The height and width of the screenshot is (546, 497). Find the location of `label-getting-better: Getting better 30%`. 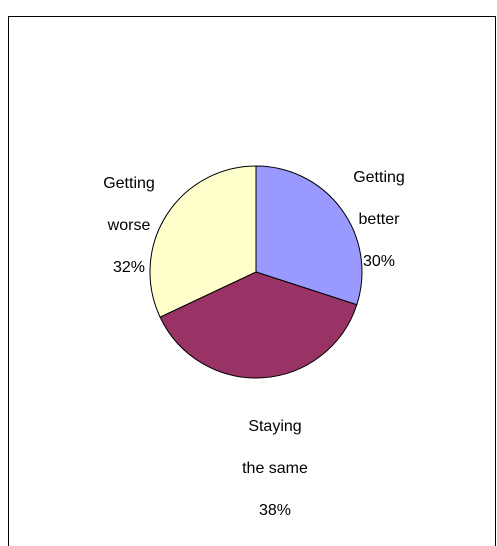

label-getting-better: Getting better 30% is located at coordinates (379, 219).